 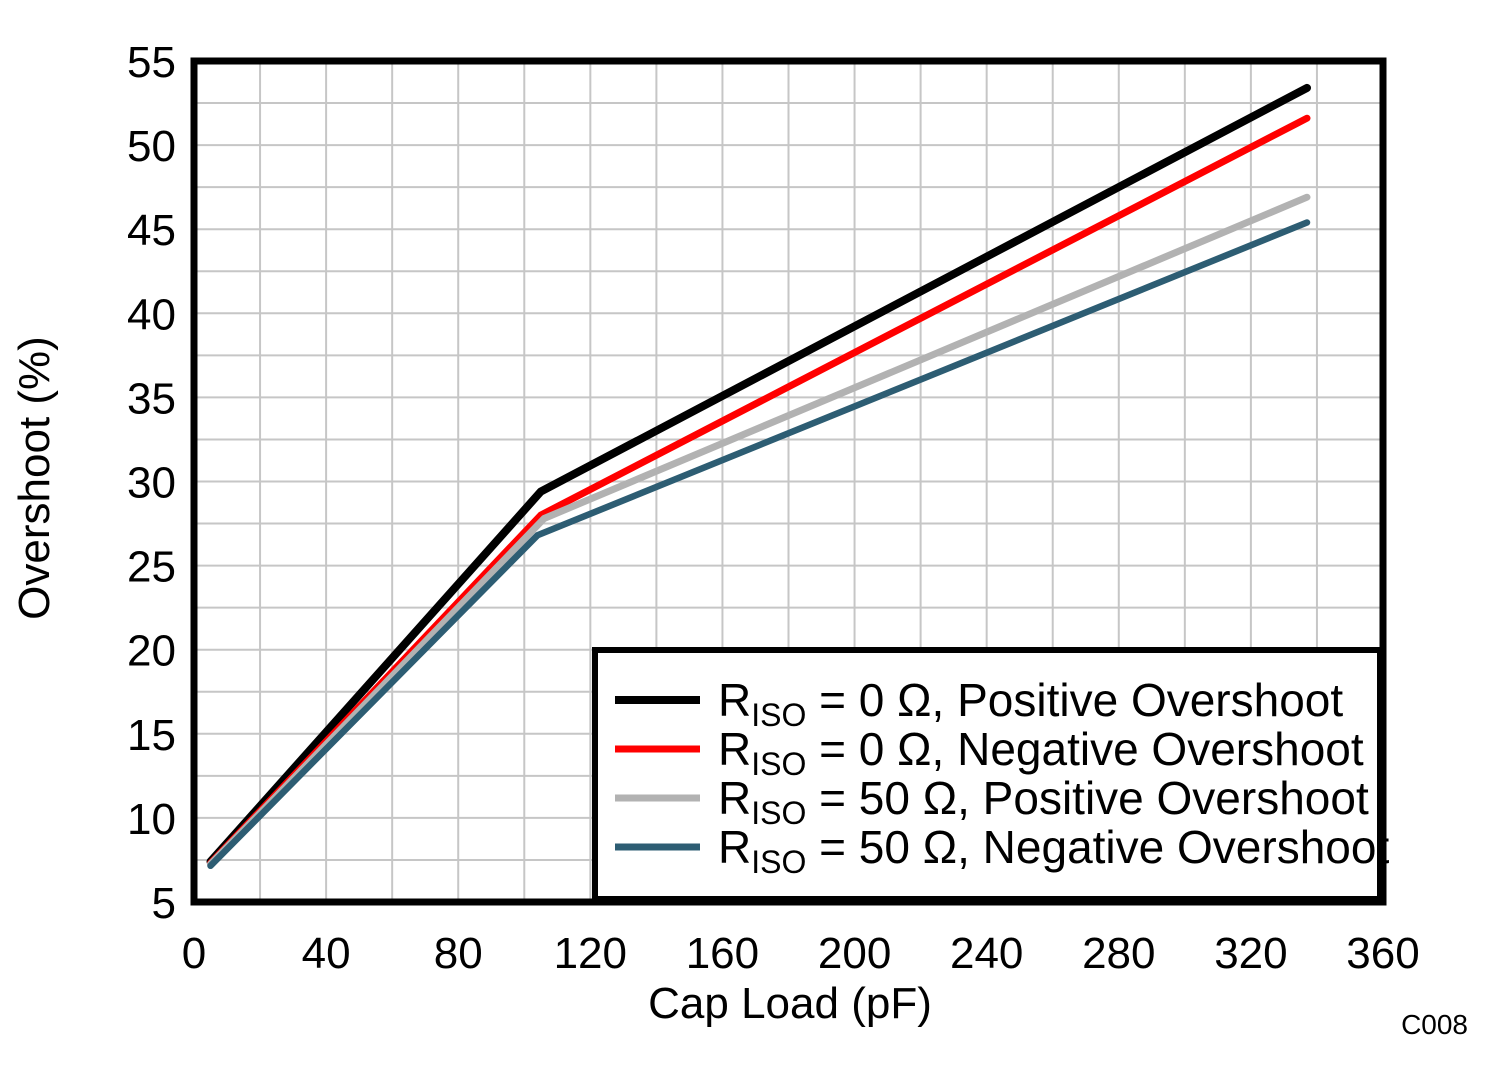 What do you see at coordinates (1250, 953) in the screenshot?
I see `x-tick-label: 320` at bounding box center [1250, 953].